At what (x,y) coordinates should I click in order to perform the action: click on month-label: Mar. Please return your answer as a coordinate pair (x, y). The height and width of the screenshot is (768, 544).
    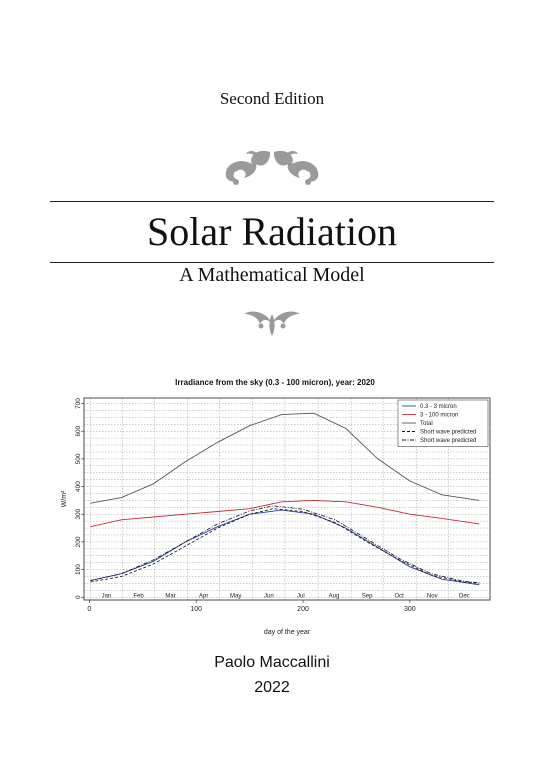
    Looking at the image, I should click on (170, 597).